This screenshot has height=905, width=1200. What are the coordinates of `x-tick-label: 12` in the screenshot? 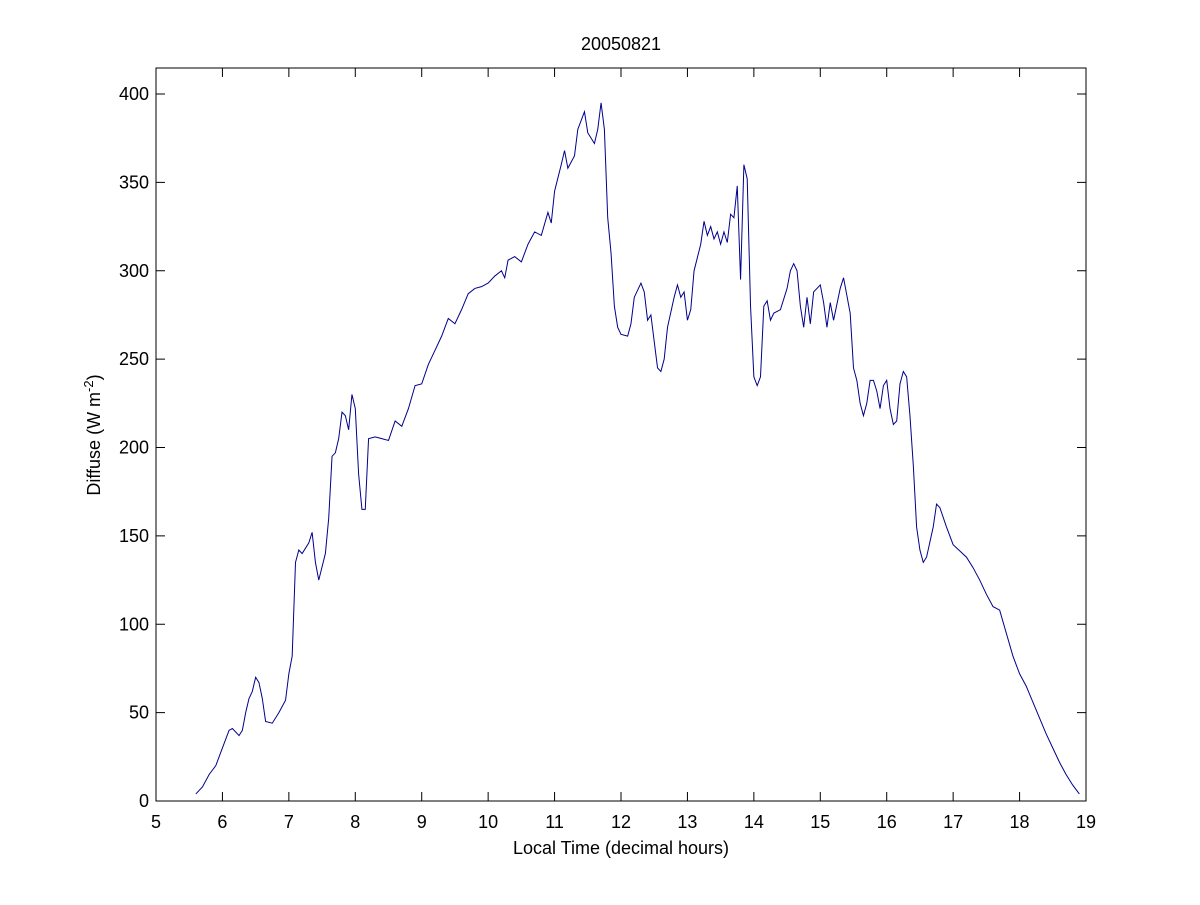 It's located at (621, 822).